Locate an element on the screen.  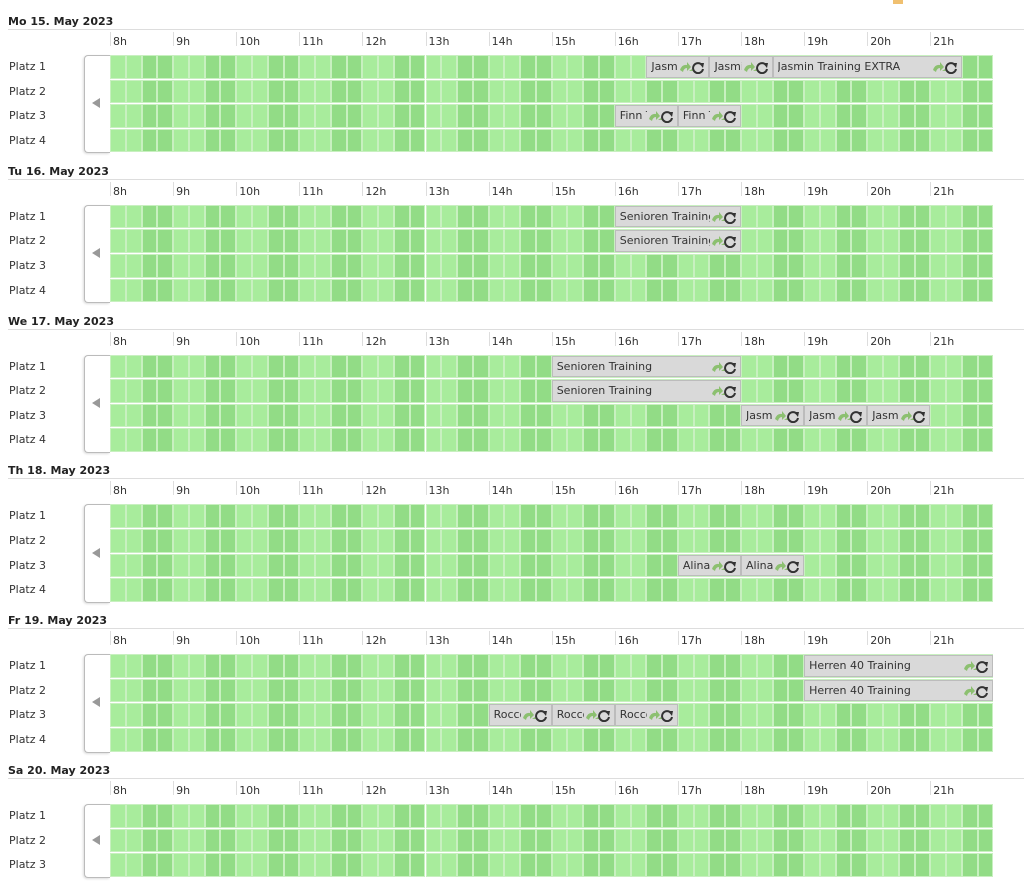
booking: Senioren Training is located at coordinates (677, 216).